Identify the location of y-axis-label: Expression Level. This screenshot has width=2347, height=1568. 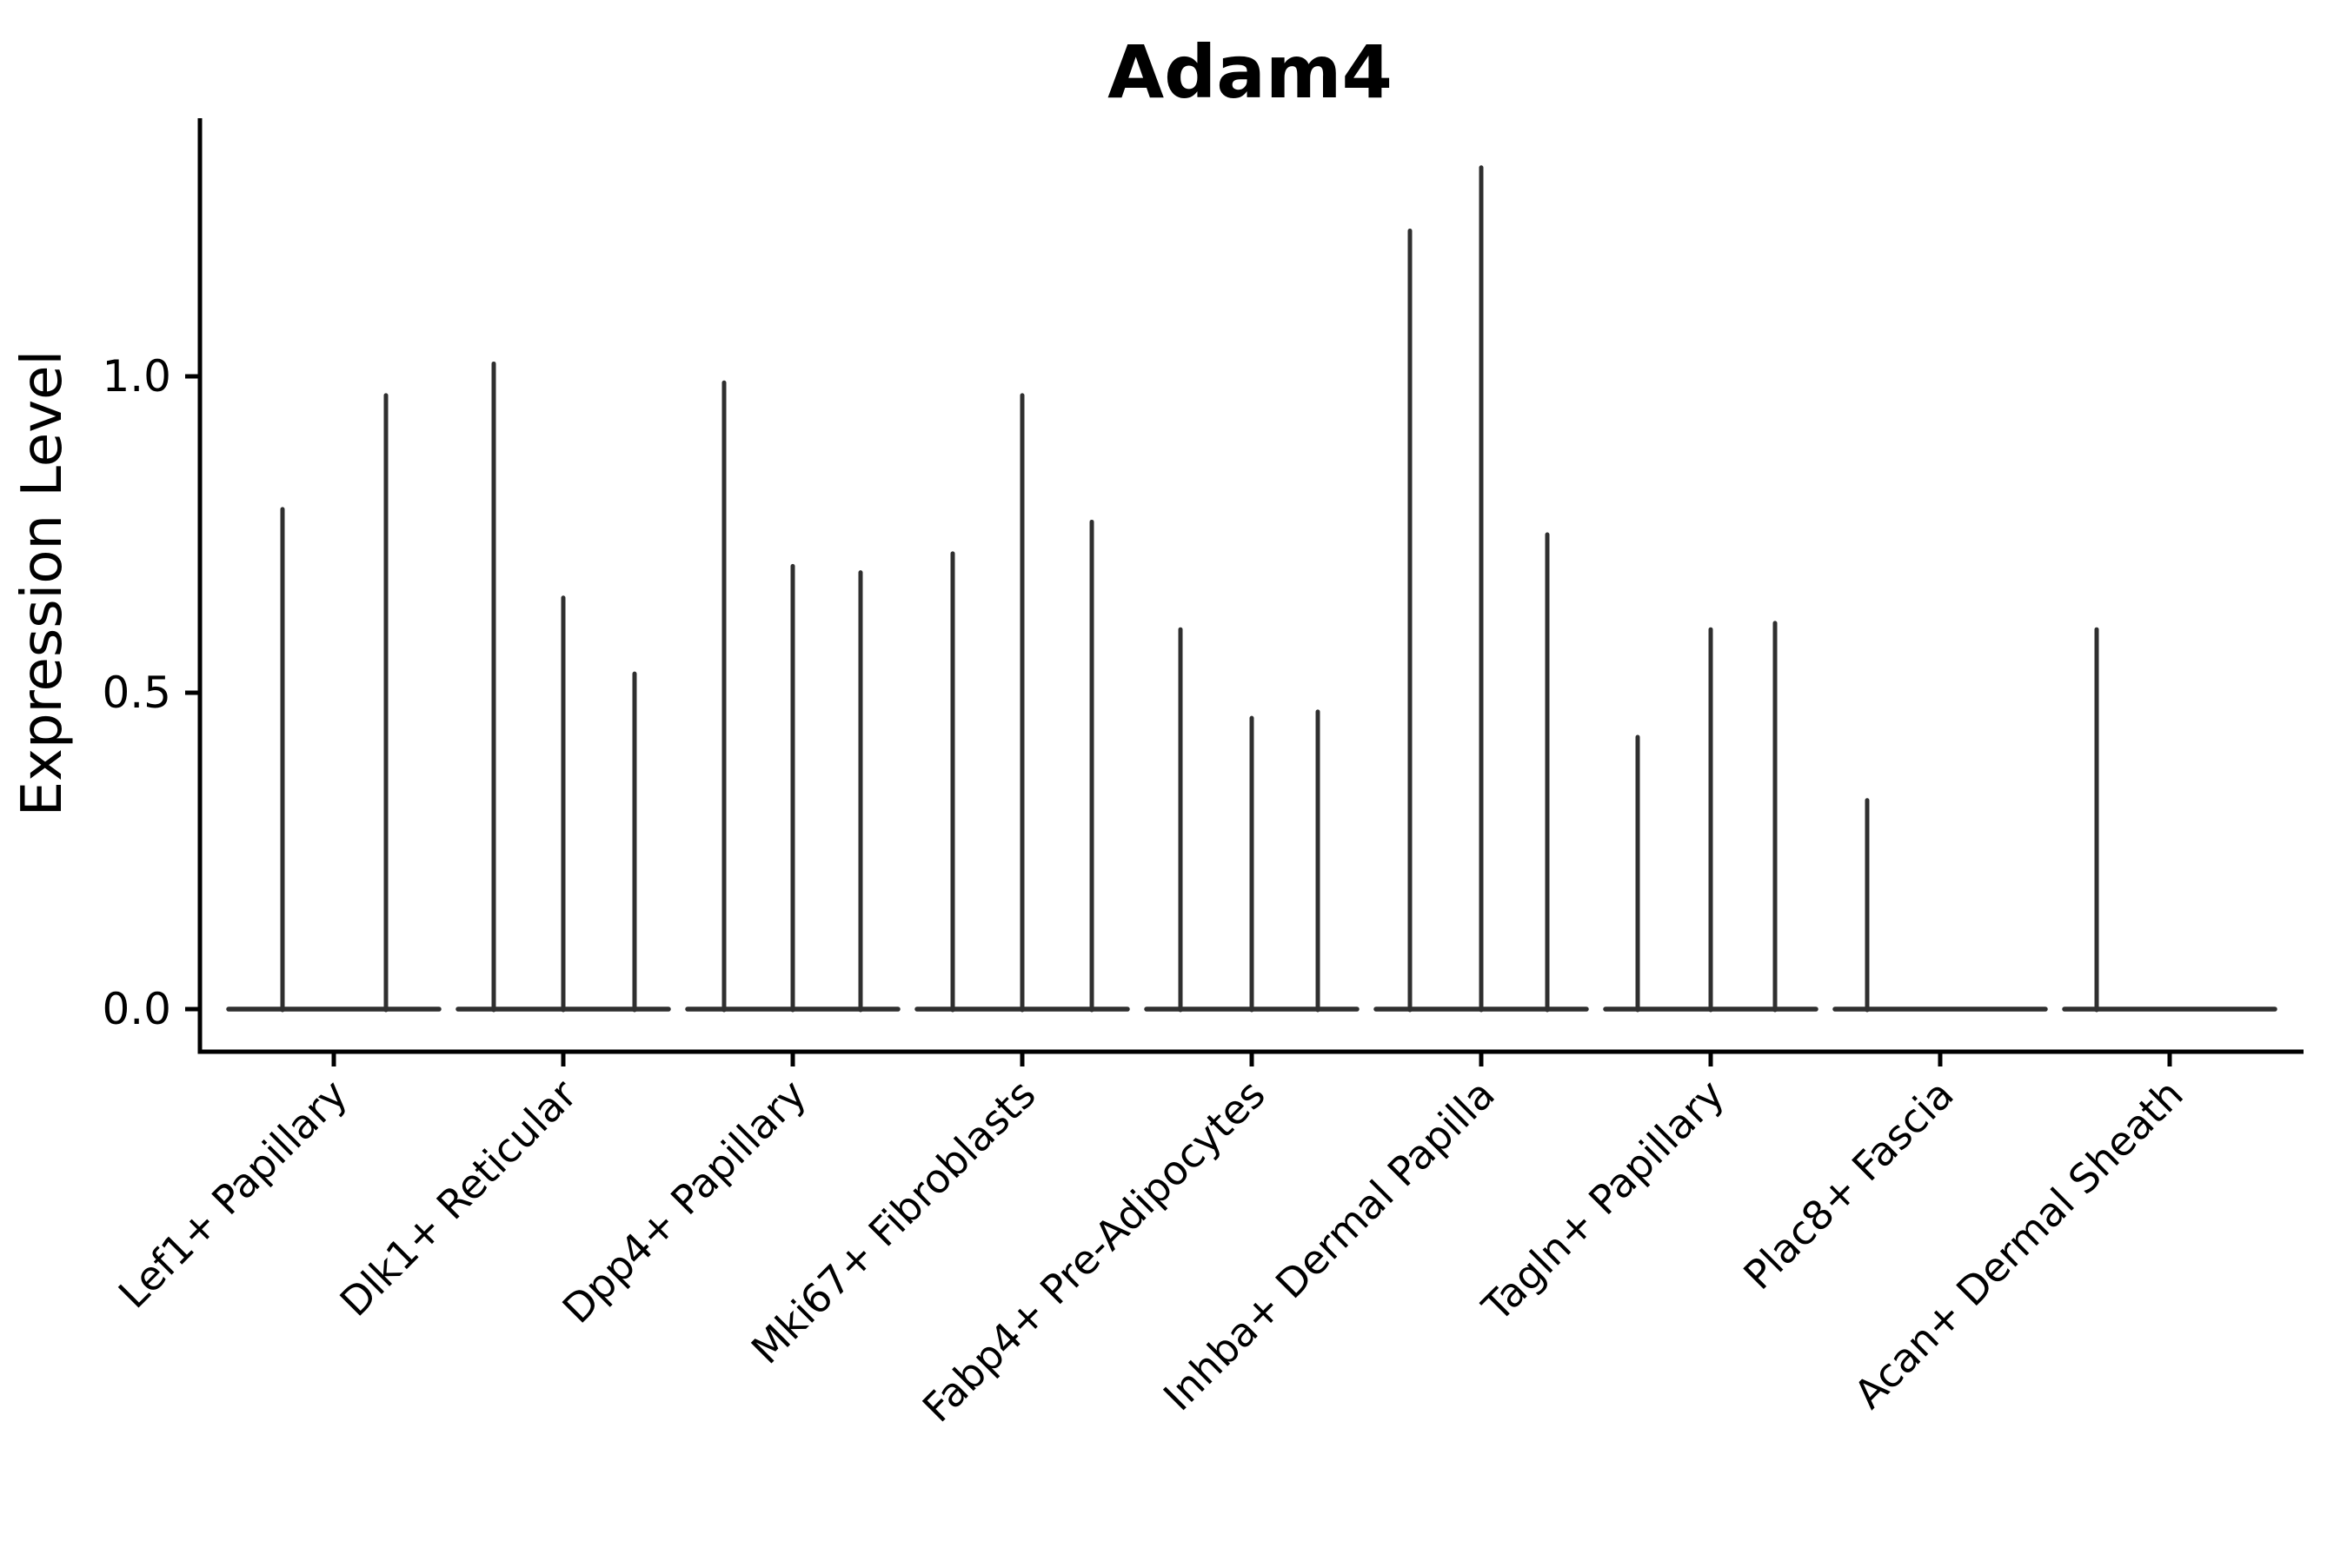
(43, 583).